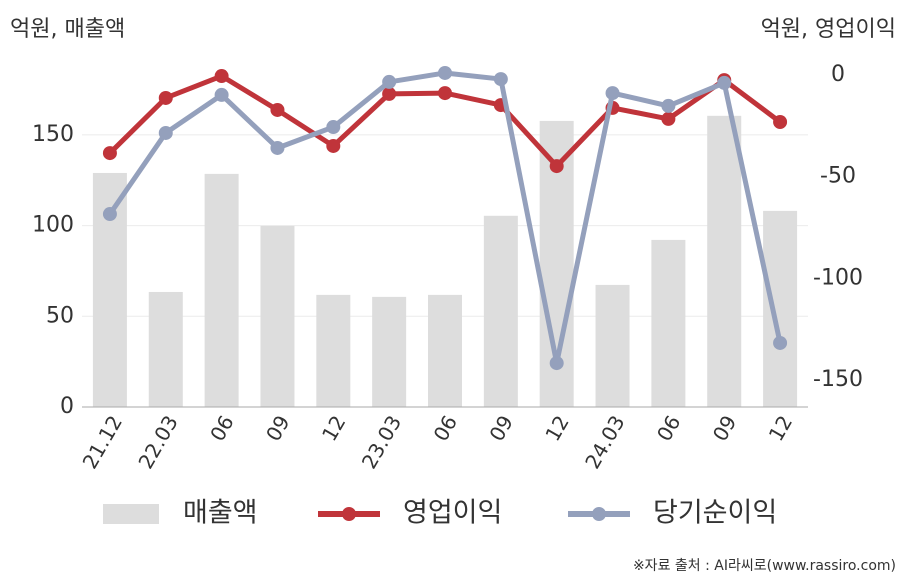 The width and height of the screenshot is (908, 580). What do you see at coordinates (67, 29) in the screenshot?
I see `y-axis-label: 억원, 매출액` at bounding box center [67, 29].